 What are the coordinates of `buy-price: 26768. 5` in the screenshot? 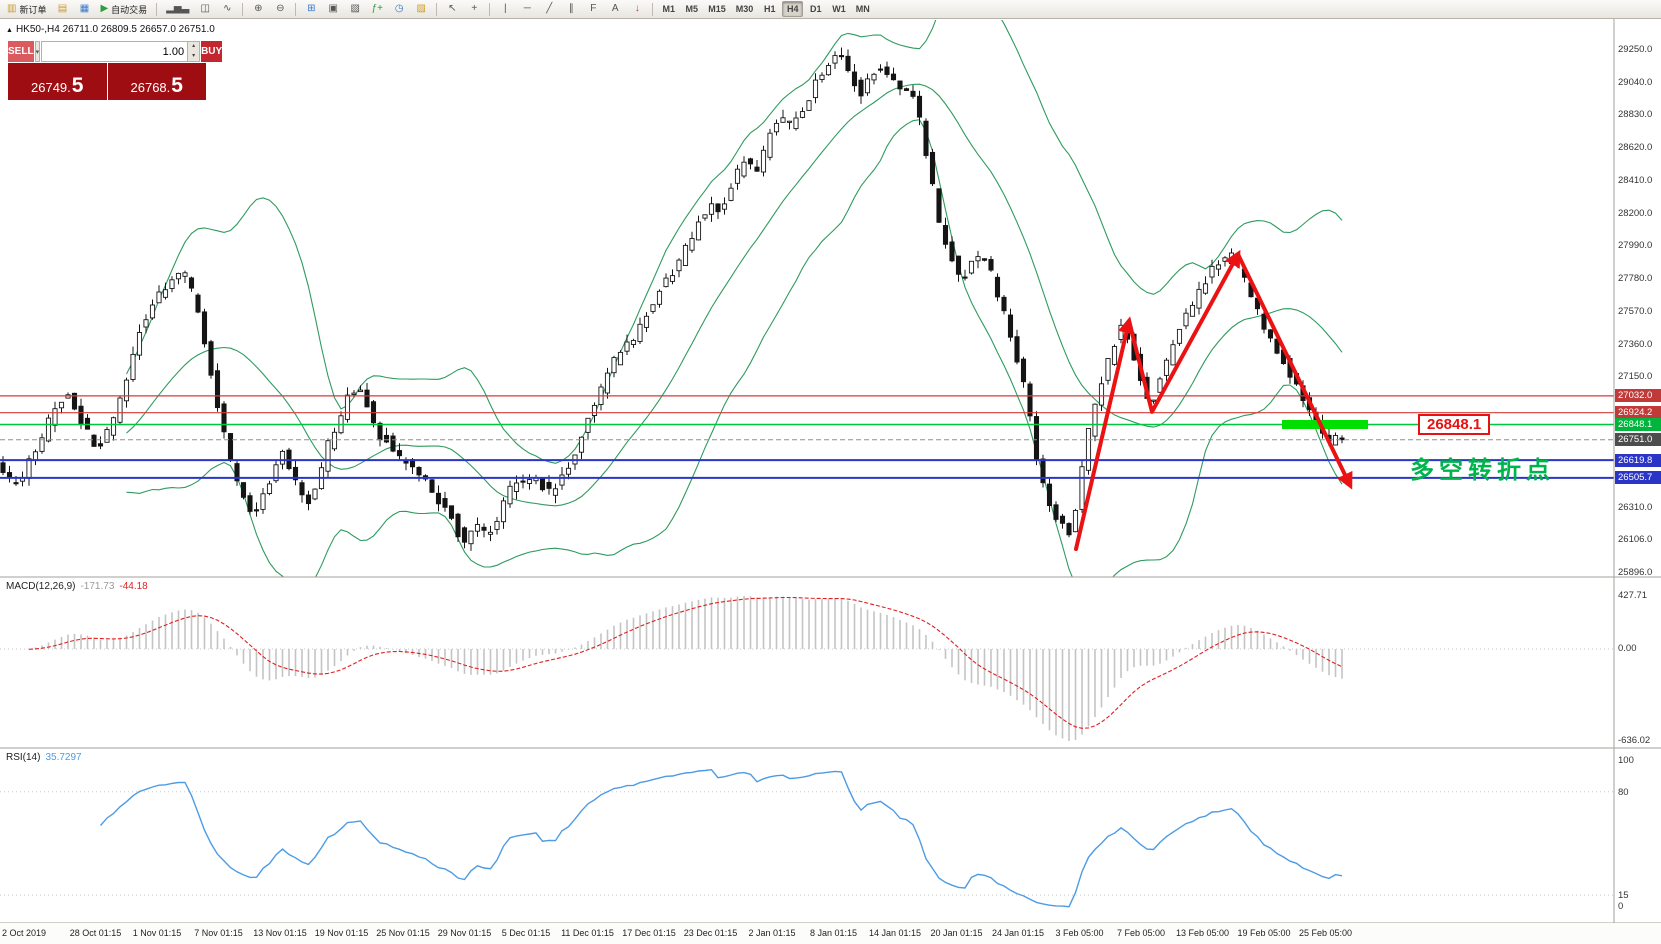 It's located at (156, 81).